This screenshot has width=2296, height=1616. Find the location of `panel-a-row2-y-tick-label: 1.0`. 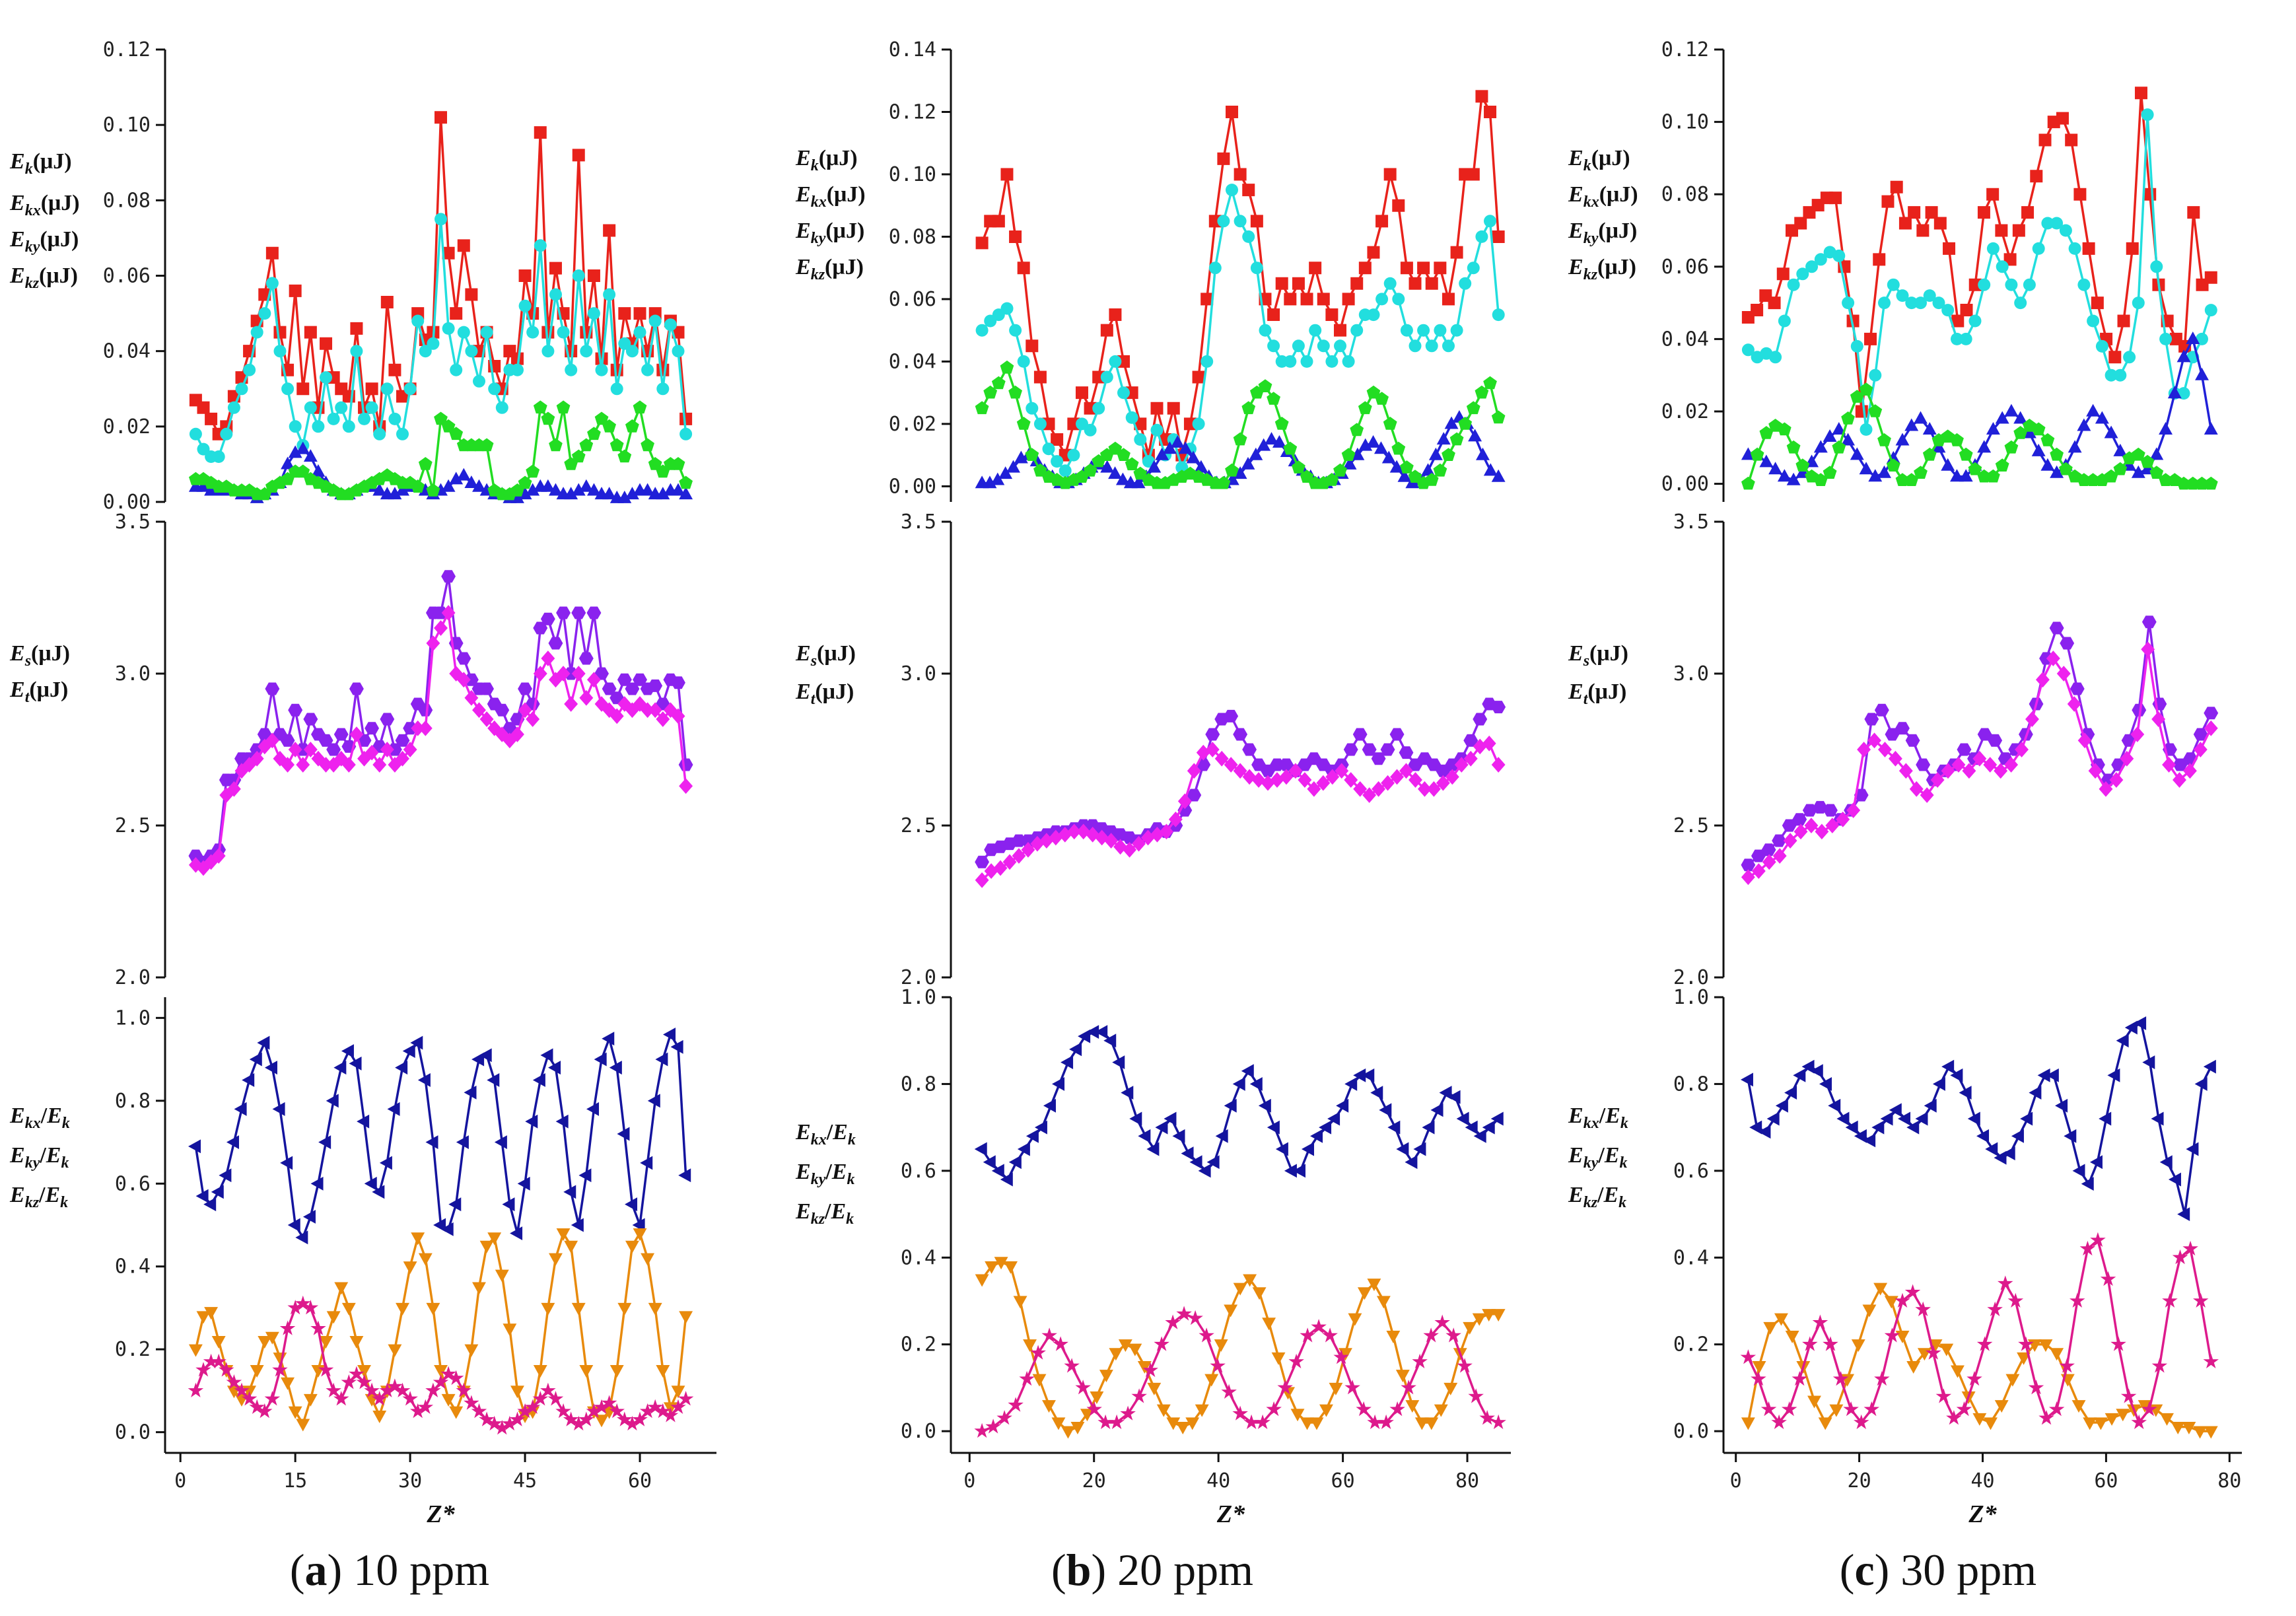

panel-a-row2-y-tick-label: 1.0 is located at coordinates (133, 1018).